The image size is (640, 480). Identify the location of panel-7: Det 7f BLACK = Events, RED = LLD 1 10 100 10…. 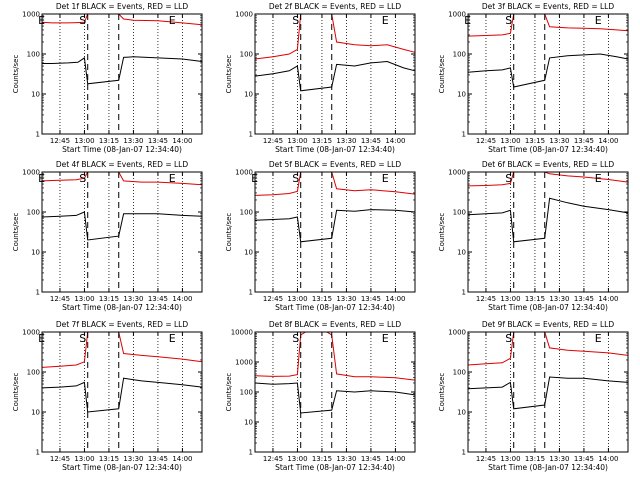
(107, 396).